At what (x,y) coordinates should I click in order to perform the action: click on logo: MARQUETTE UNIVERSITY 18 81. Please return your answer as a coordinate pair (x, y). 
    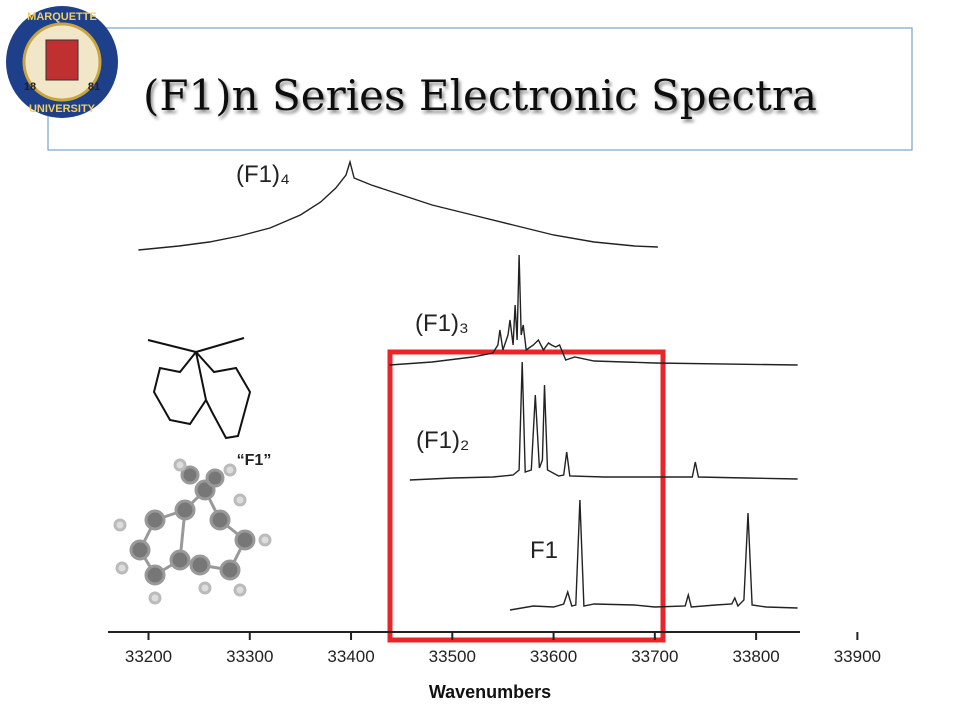
    Looking at the image, I should click on (62, 62).